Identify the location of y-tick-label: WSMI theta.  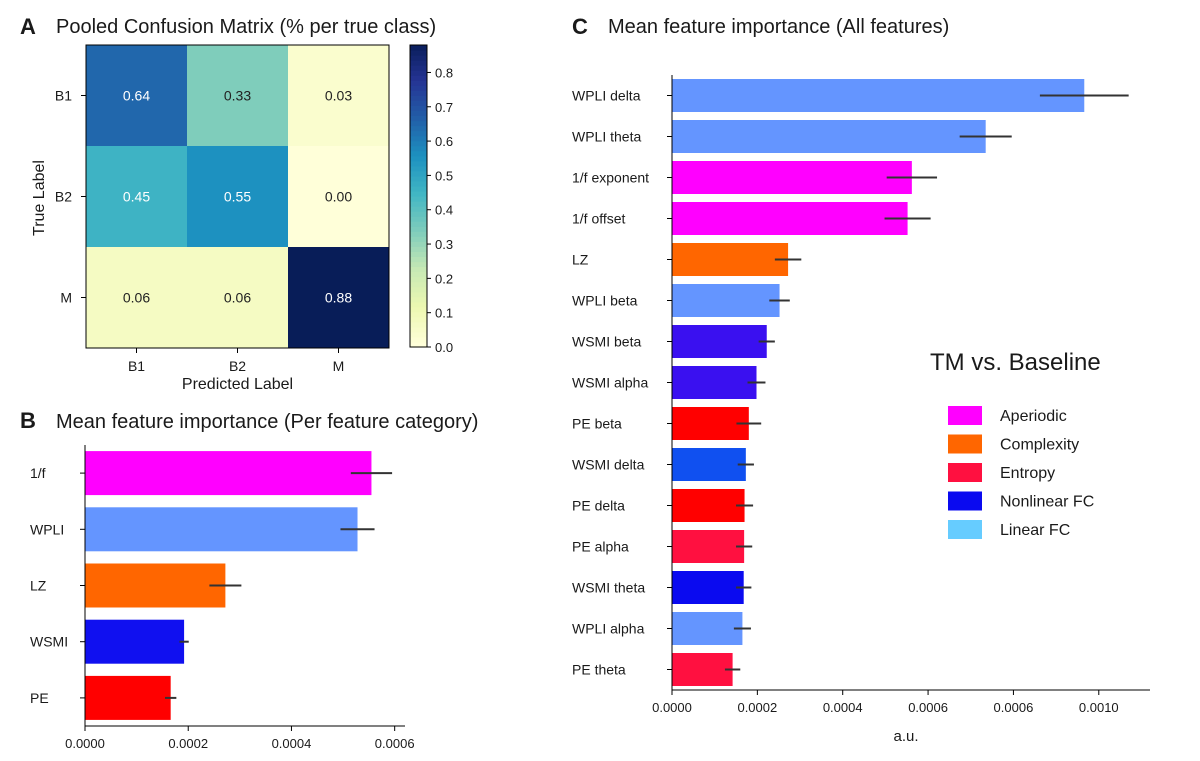
(608, 588).